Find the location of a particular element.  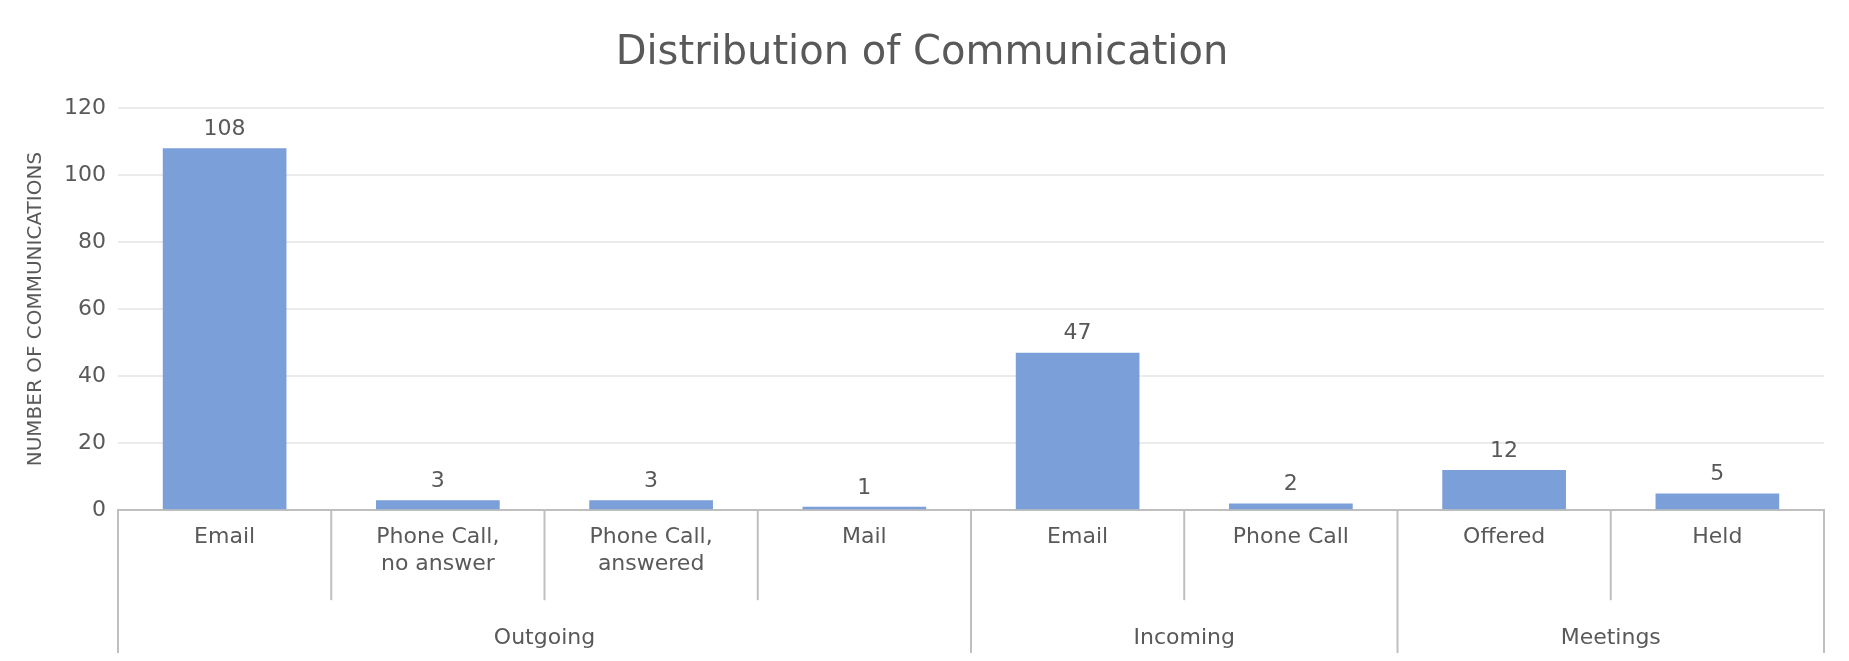

chart-title: Distribution of Communication is located at coordinates (922, 50).